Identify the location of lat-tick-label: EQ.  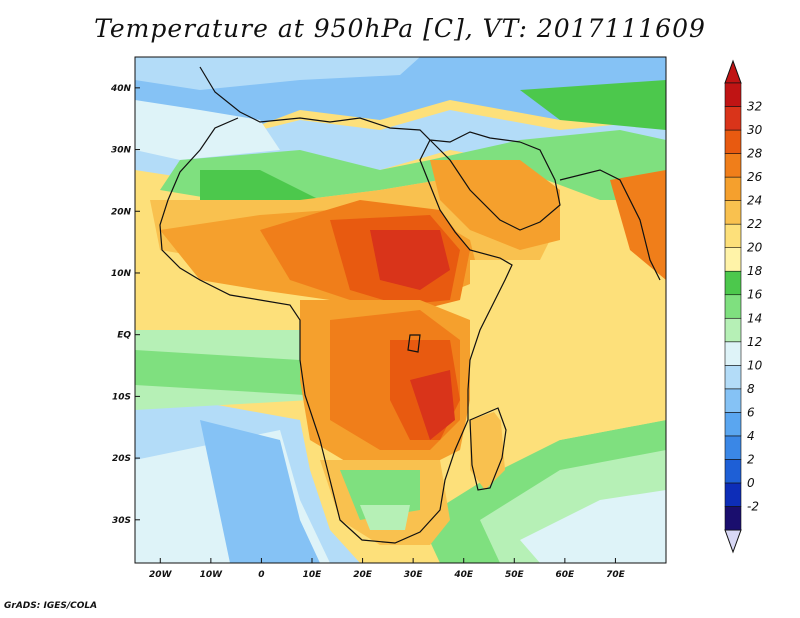
(124, 336).